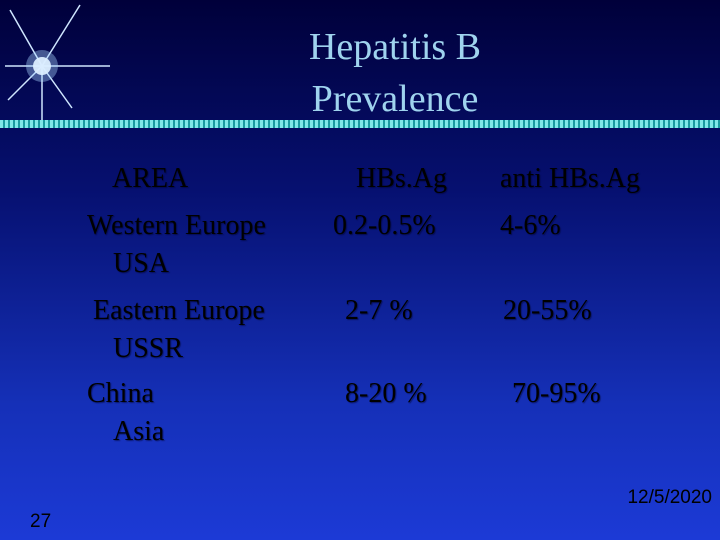  What do you see at coordinates (384, 225) in the screenshot?
I see `value-cell: 0.2-0.5%` at bounding box center [384, 225].